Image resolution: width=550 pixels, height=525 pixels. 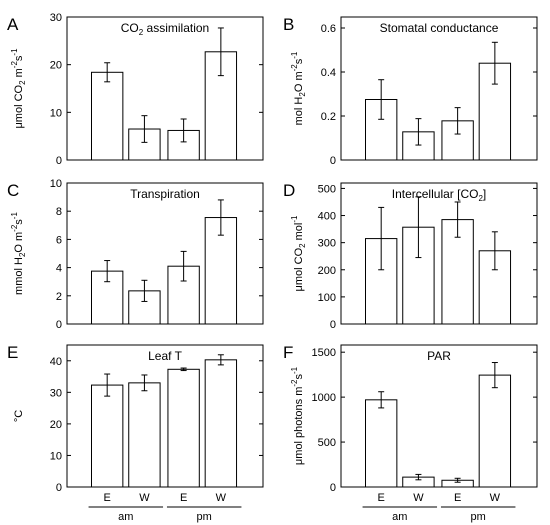 What do you see at coordinates (59, 297) in the screenshot?
I see `y-tick-label: 2` at bounding box center [59, 297].